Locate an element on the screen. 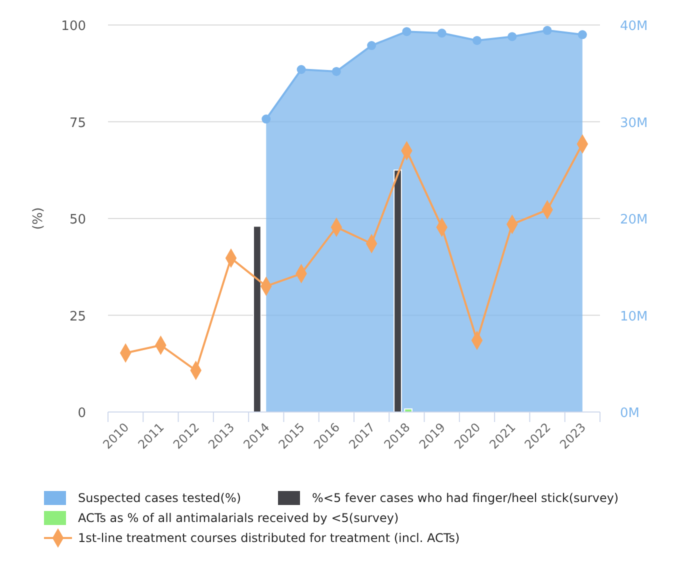  y2-tick-label: 10M is located at coordinates (634, 316).